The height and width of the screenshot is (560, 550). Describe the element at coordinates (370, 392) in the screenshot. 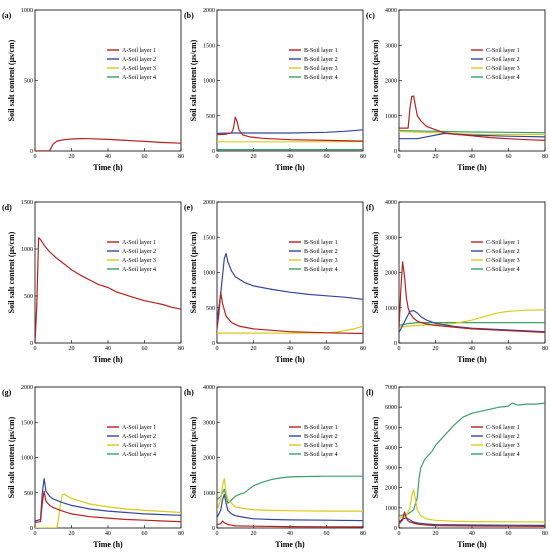

I see `panel-label: (l)` at that location.